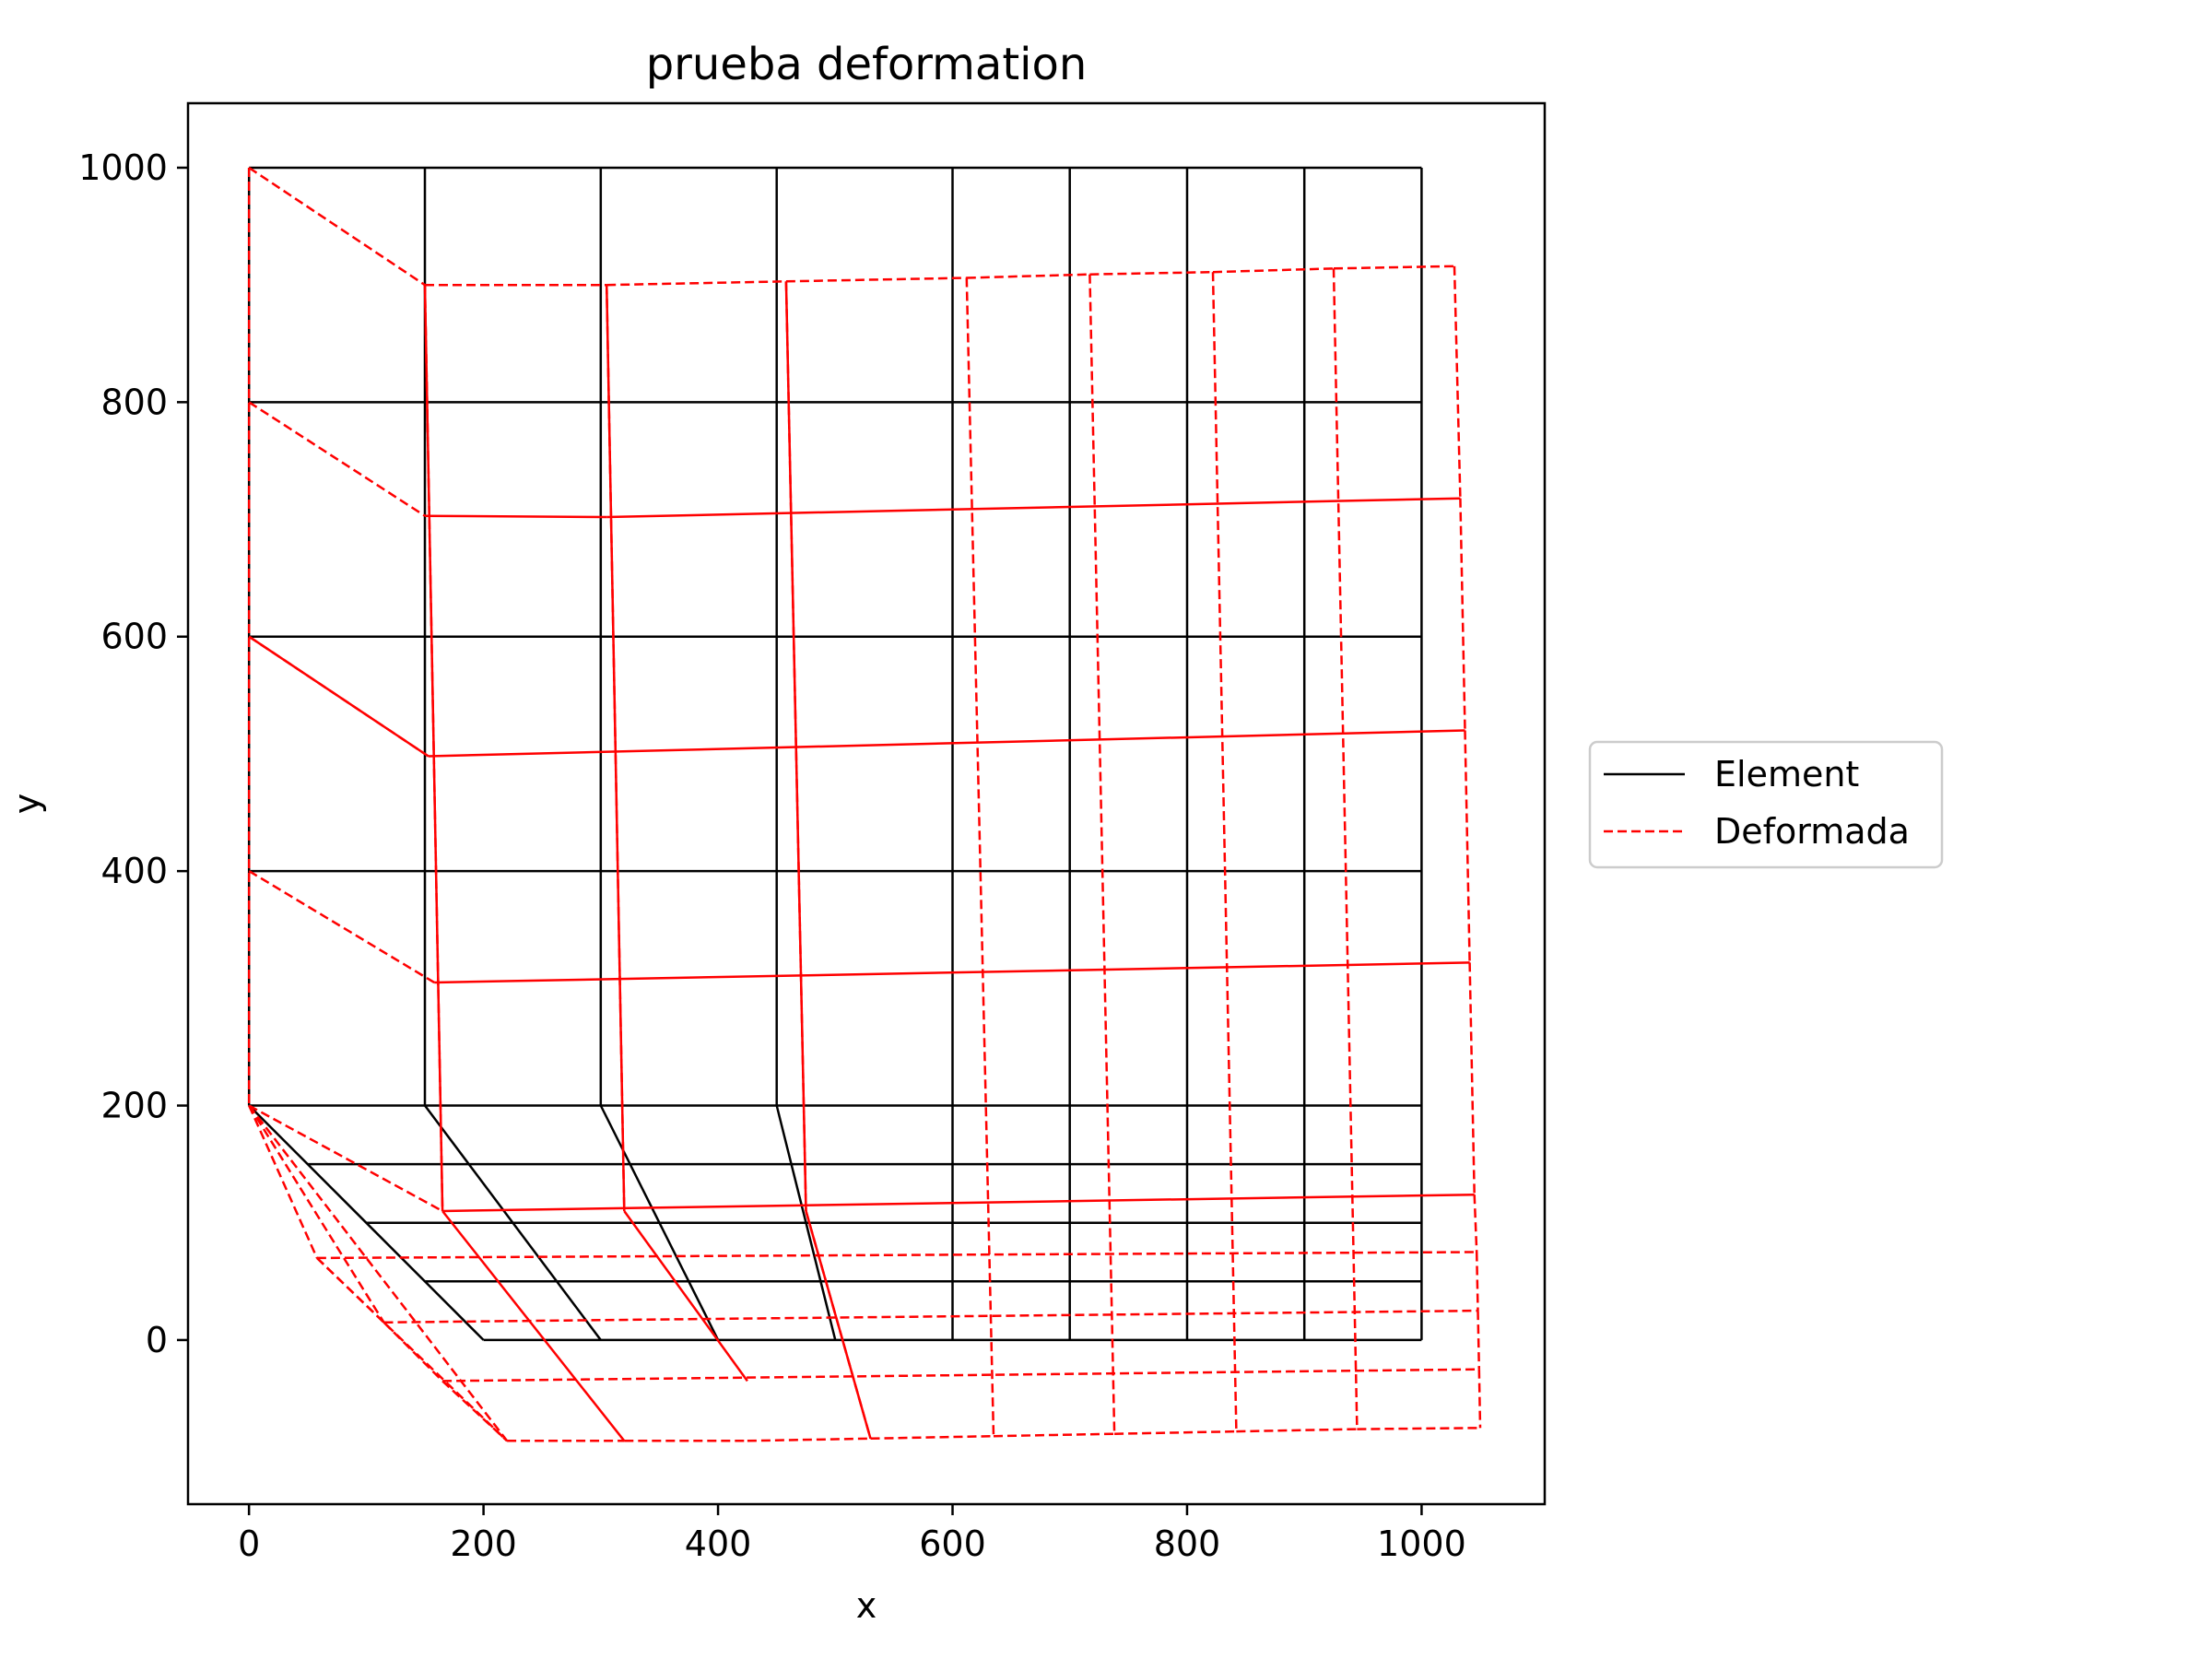 Image resolution: width=2212 pixels, height=1659 pixels. I want to click on x-tick-label: 0, so click(249, 1544).